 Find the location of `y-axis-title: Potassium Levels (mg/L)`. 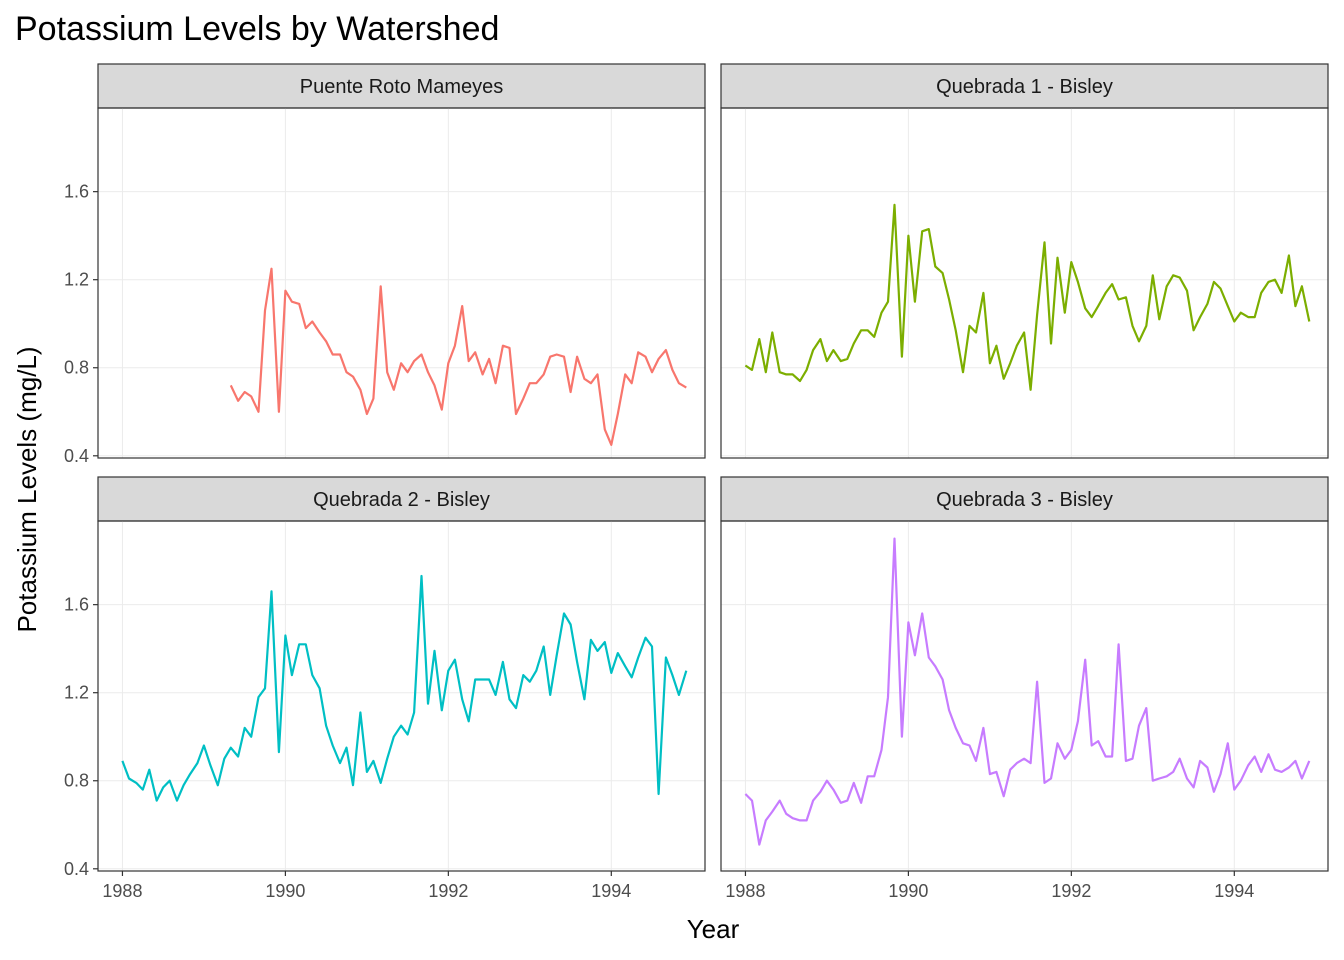

y-axis-title: Potassium Levels (mg/L) is located at coordinates (27, 489).